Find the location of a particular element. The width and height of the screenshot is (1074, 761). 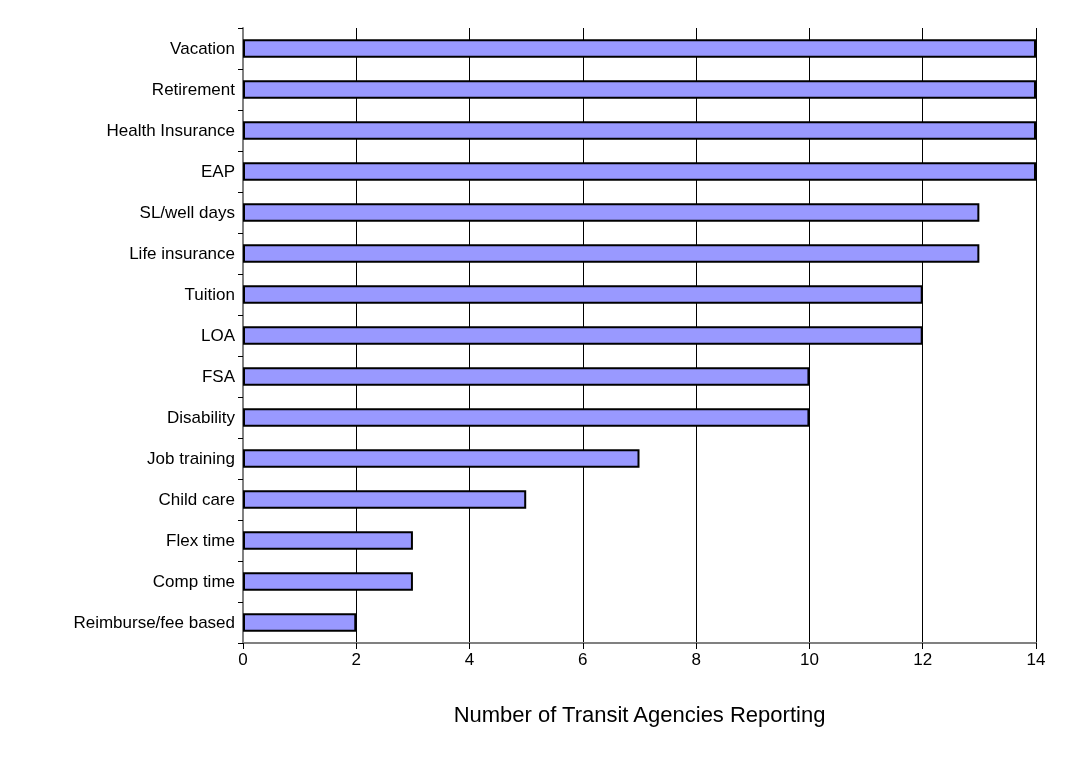

x-tick-label: 14 is located at coordinates (1036, 659).